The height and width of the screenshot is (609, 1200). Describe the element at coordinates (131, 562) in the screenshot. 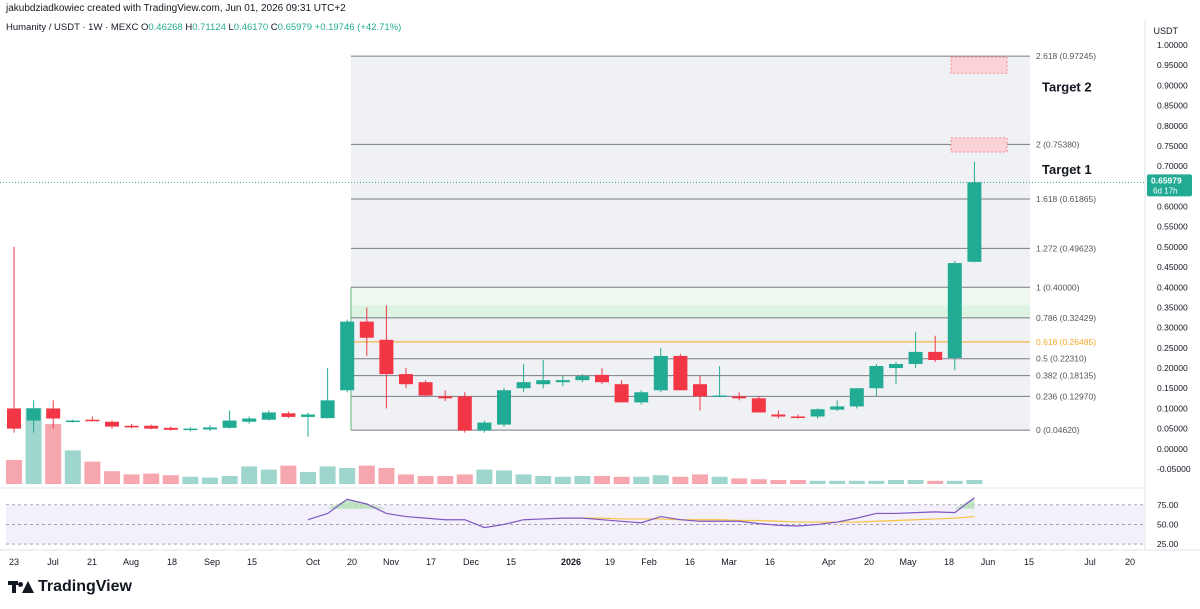

I see `time-tick-label: Aug` at that location.